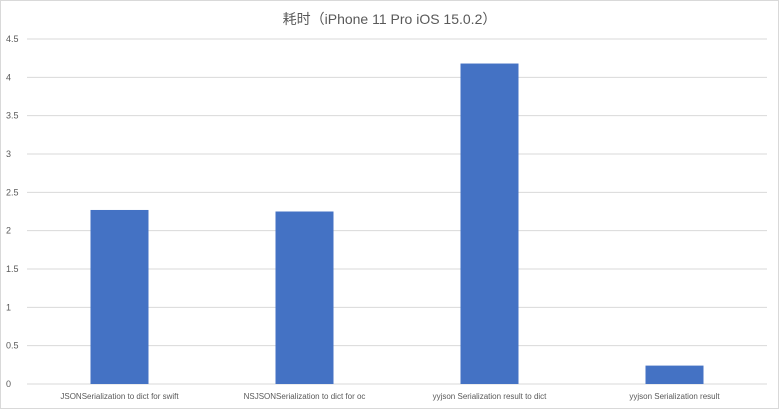 This screenshot has width=779, height=409. I want to click on y-tick-label: 3, so click(8, 154).